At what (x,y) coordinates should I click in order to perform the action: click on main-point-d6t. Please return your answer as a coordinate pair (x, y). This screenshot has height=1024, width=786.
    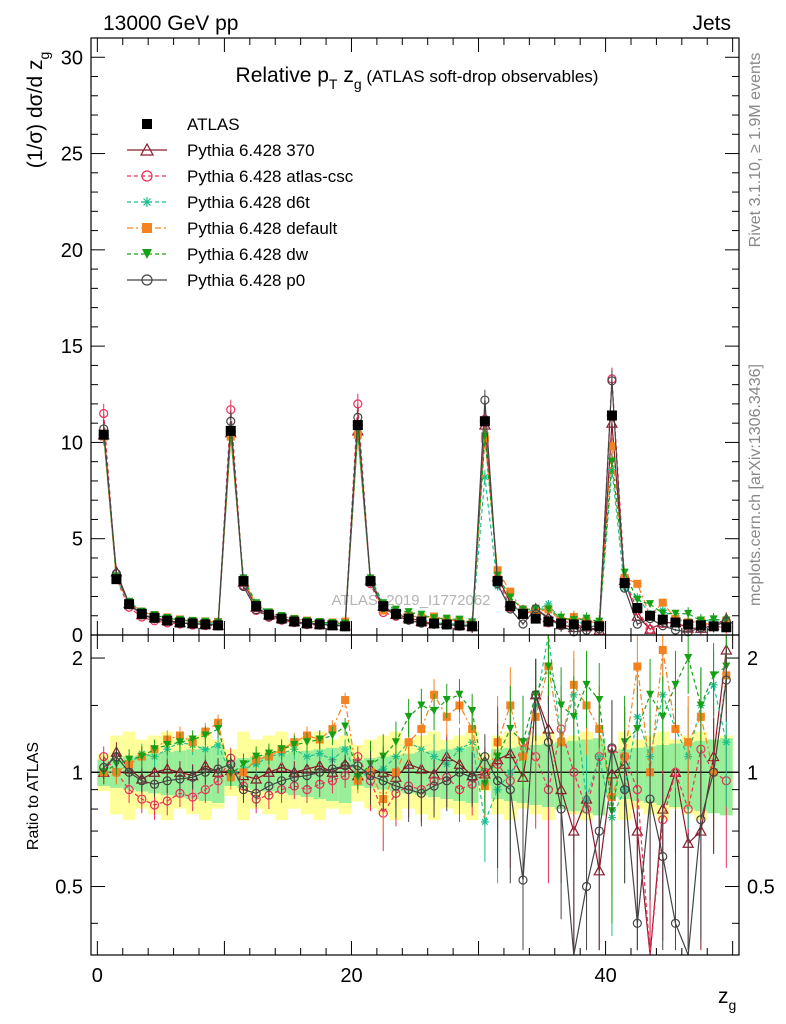
    Looking at the image, I should click on (484, 477).